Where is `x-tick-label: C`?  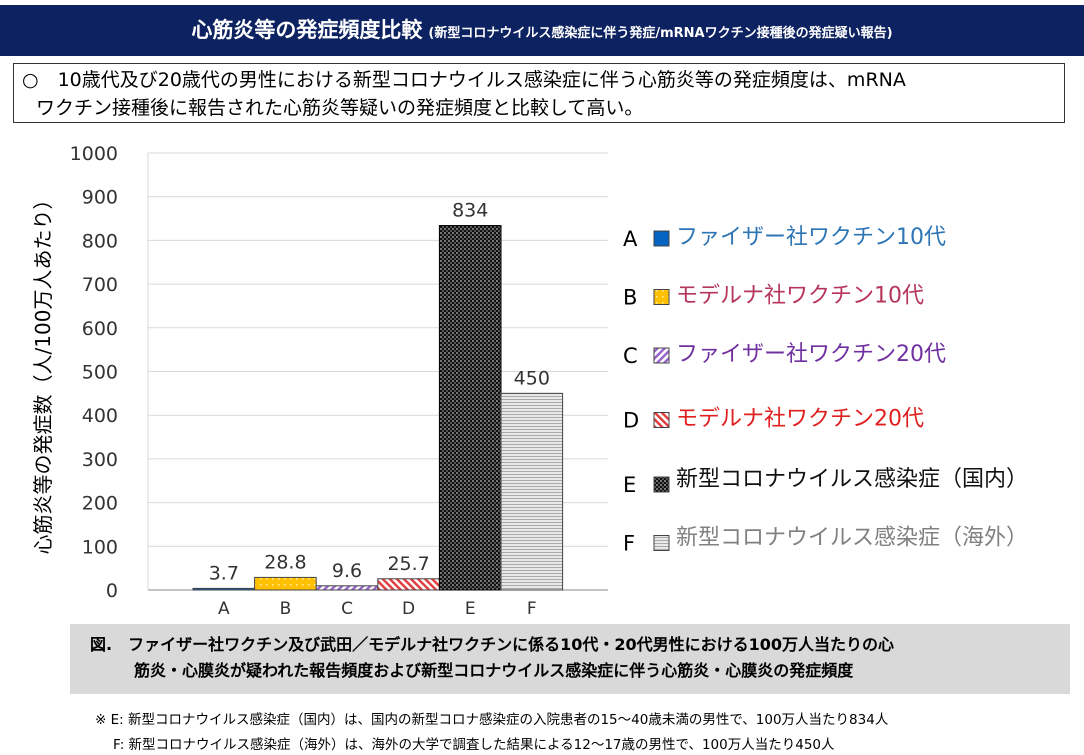
x-tick-label: C is located at coordinates (347, 609).